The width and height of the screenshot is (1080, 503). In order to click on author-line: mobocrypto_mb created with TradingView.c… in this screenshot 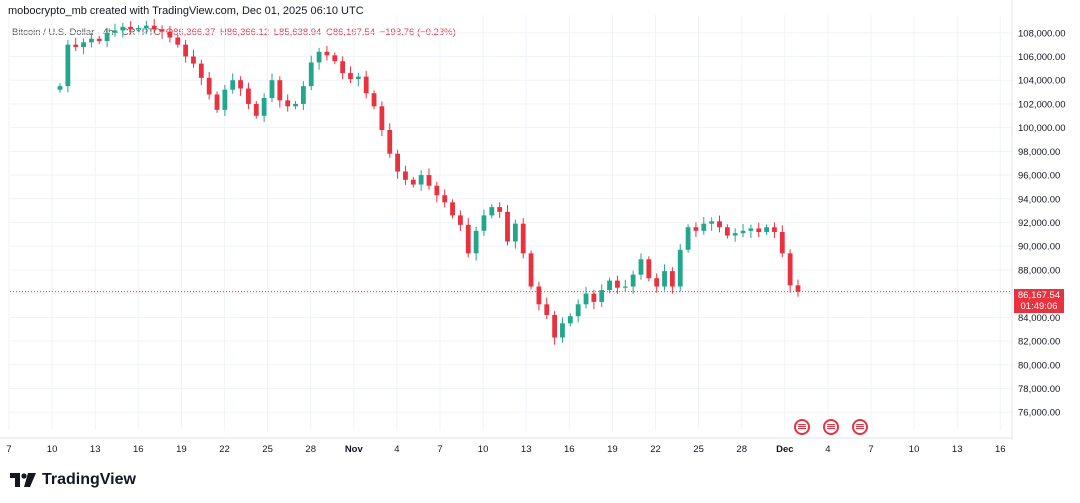, I will do `click(186, 11)`.